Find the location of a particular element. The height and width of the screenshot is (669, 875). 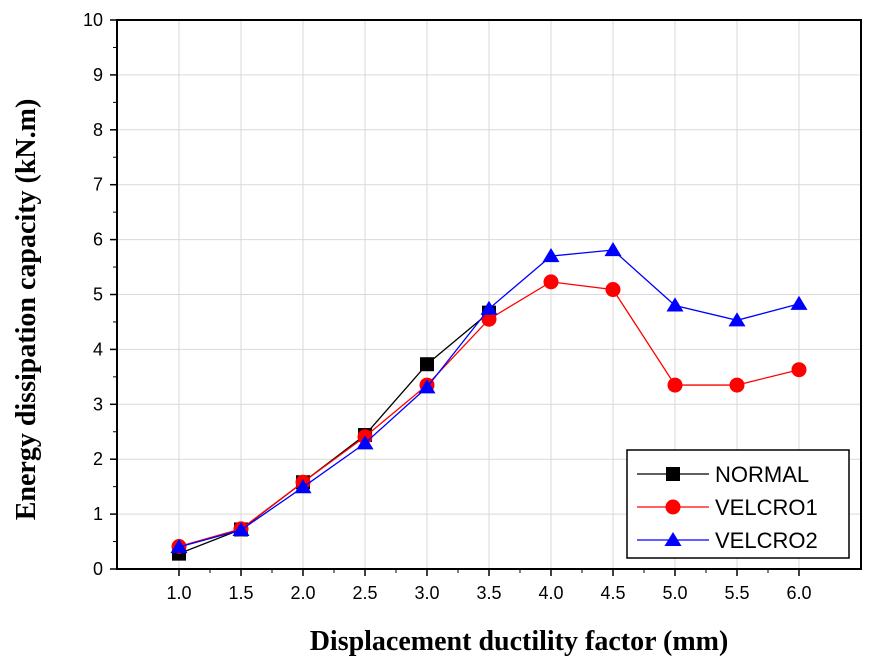

legend: NORMAL VELCRO1 VELCRO2 is located at coordinates (738, 504).